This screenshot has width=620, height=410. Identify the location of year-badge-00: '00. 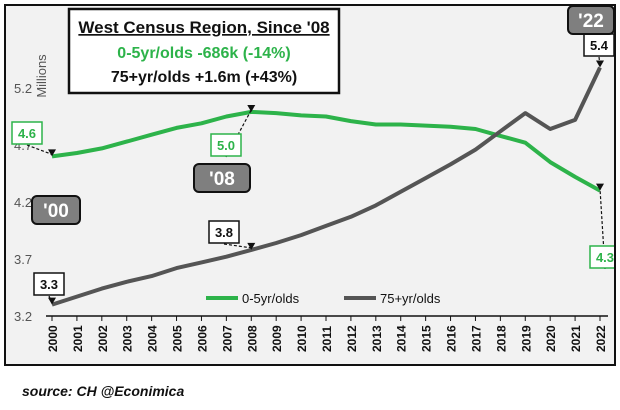
(56, 211).